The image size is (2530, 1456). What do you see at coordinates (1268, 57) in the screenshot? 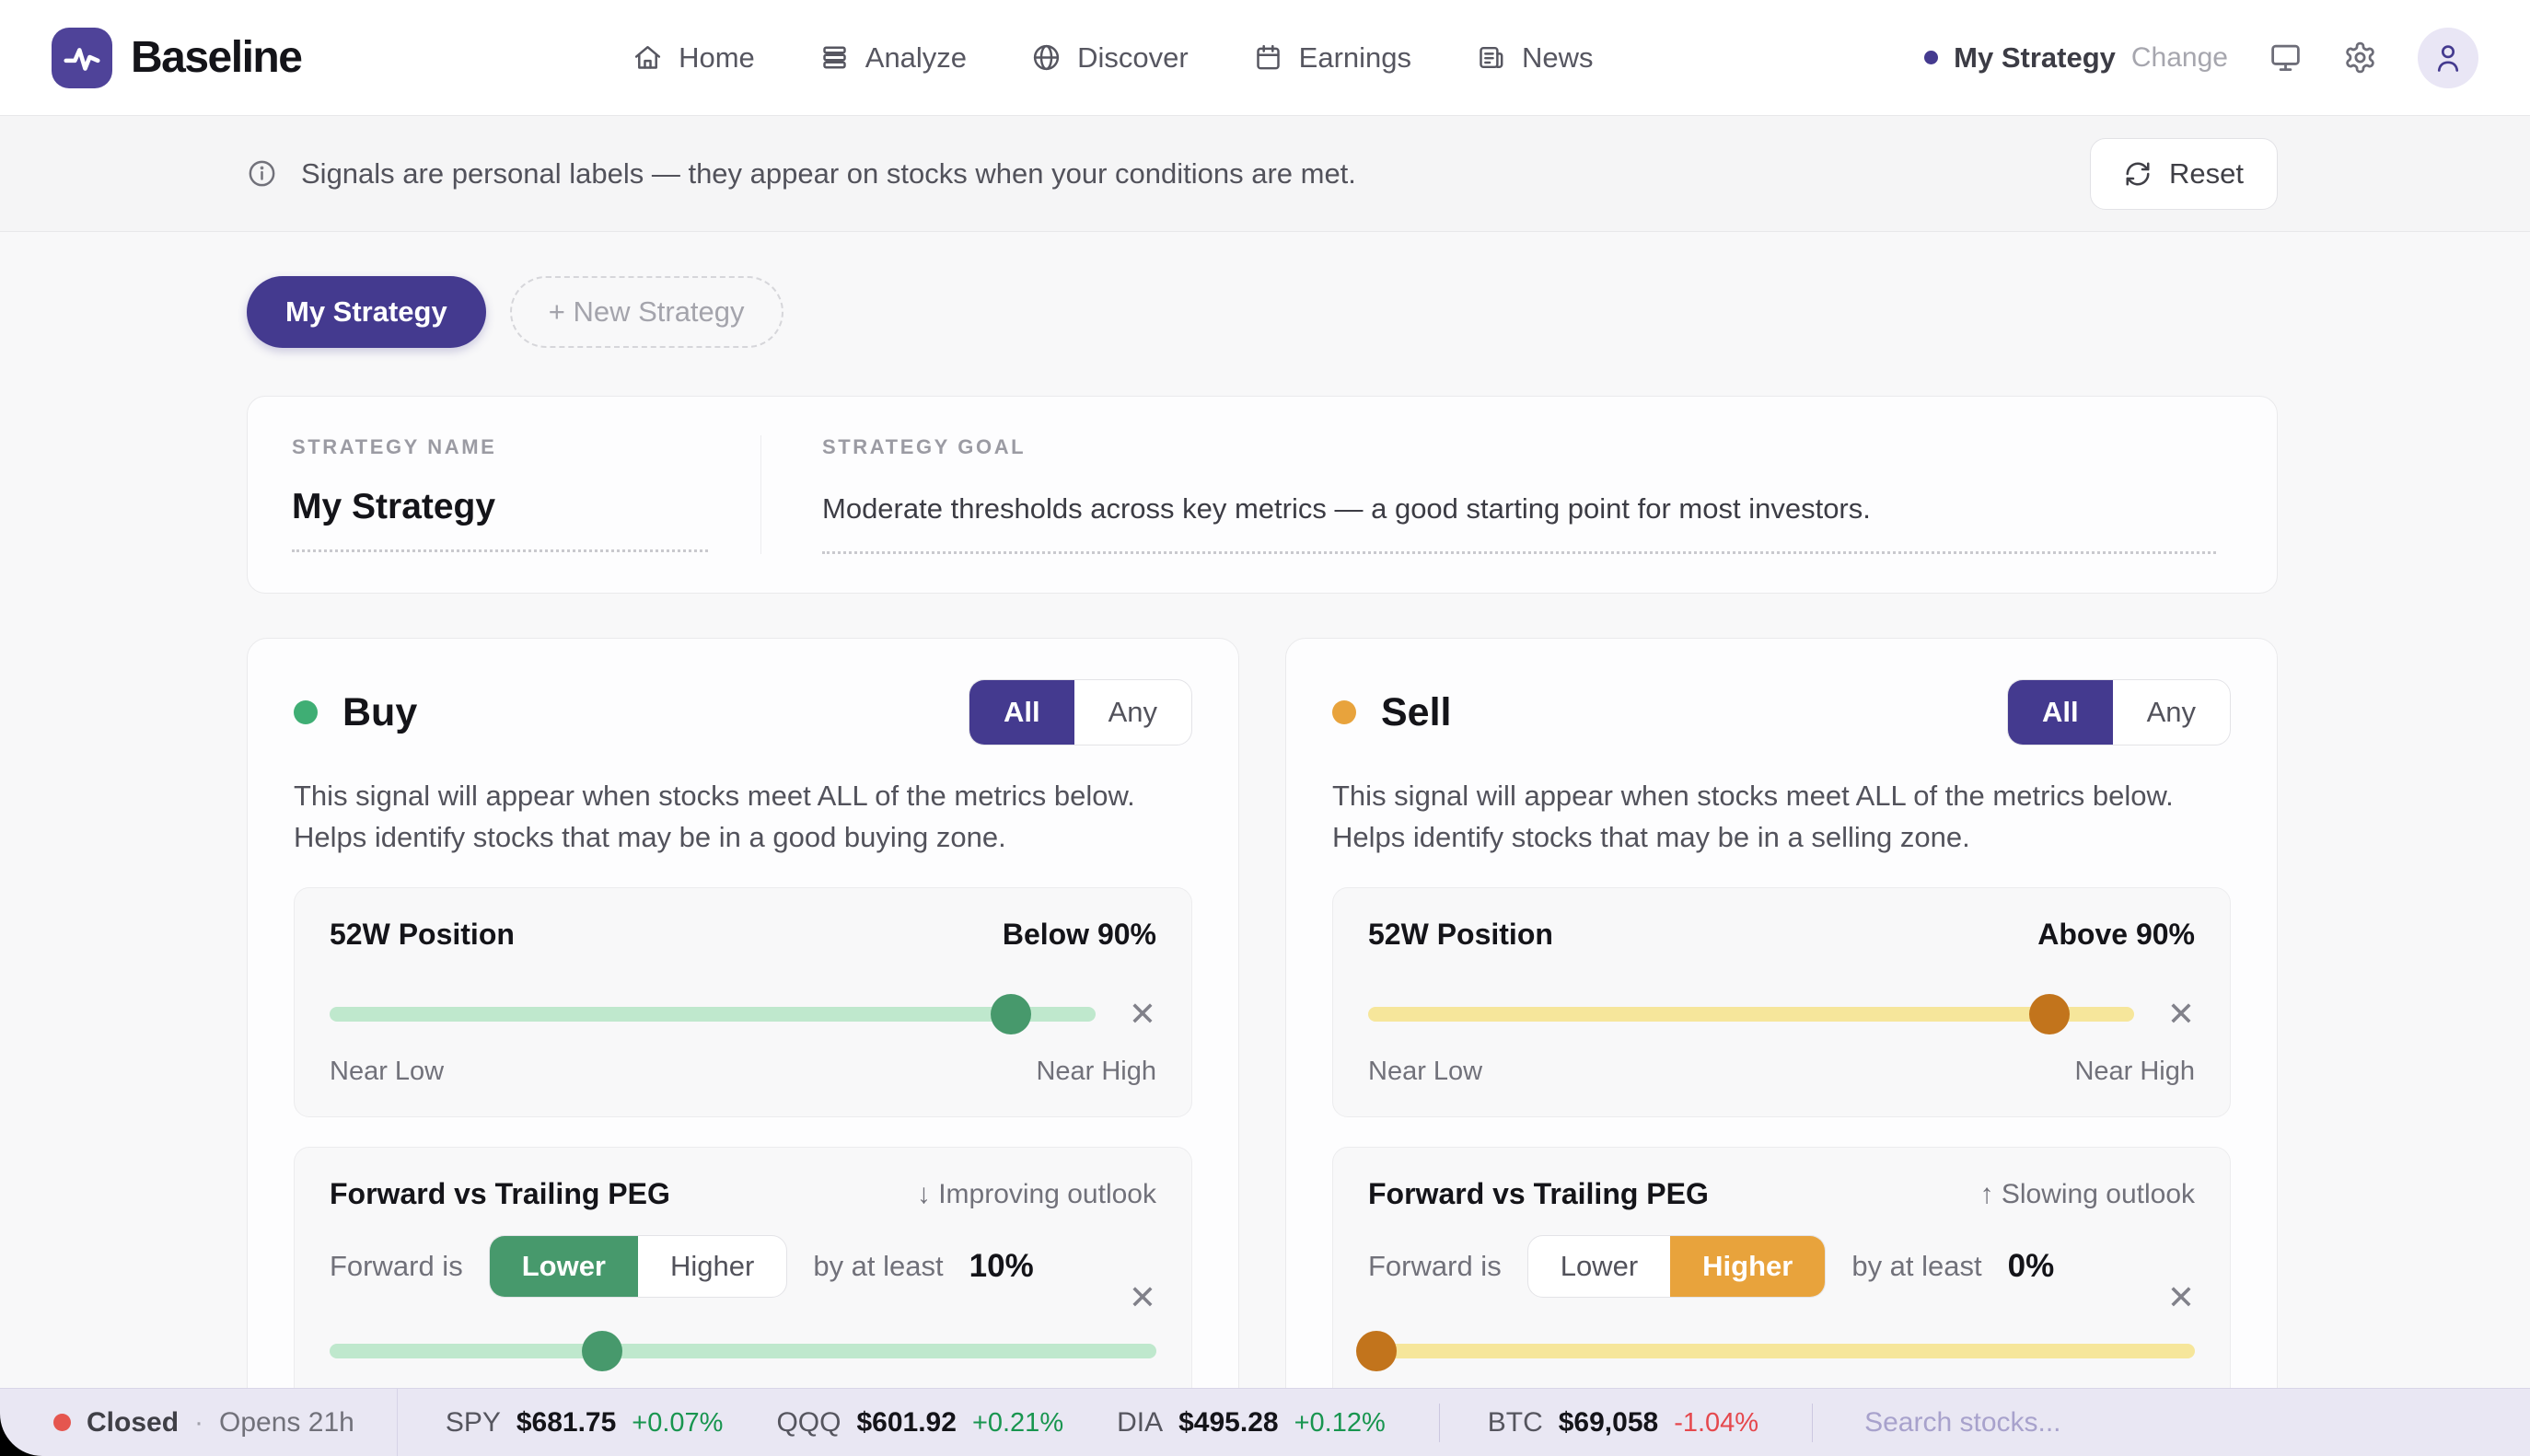
I see `calendar-icon` at bounding box center [1268, 57].